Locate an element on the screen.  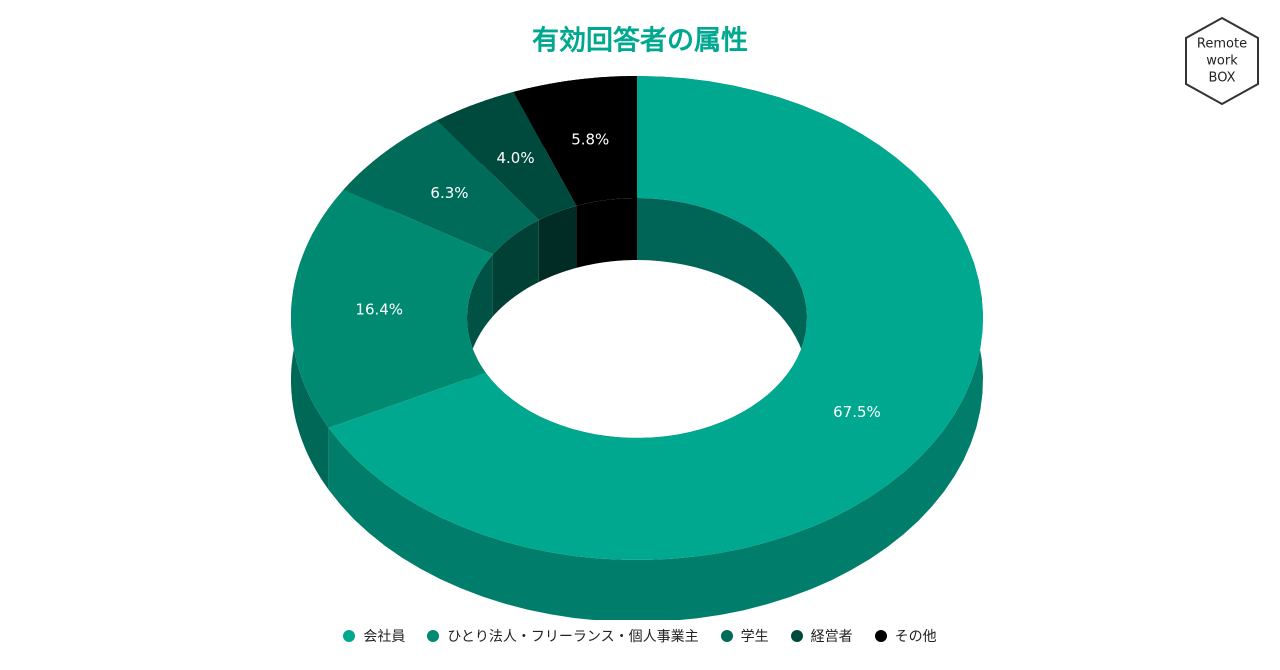
legend-item: ひとり法人・フリーランス・個人事業主 is located at coordinates (563, 636).